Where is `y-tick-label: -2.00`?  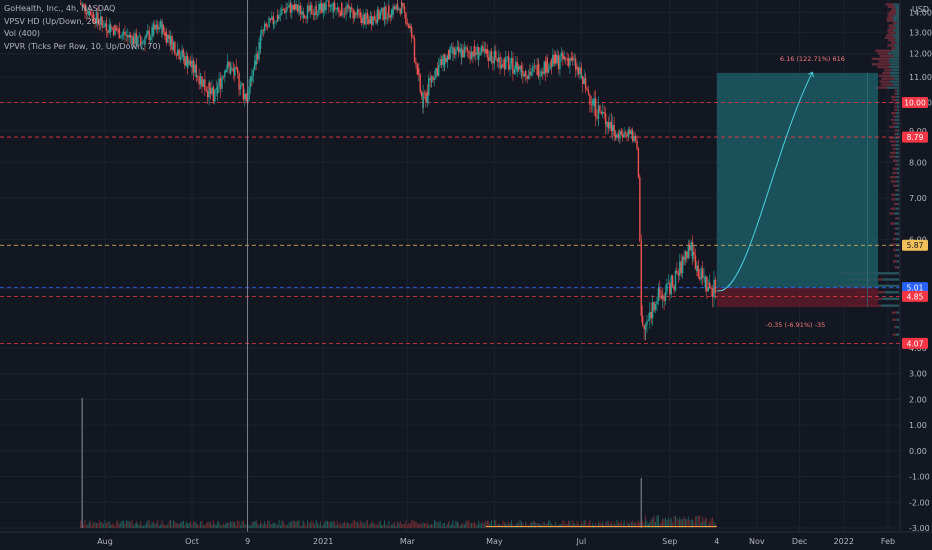
y-tick-label: -2.00 is located at coordinates (919, 502).